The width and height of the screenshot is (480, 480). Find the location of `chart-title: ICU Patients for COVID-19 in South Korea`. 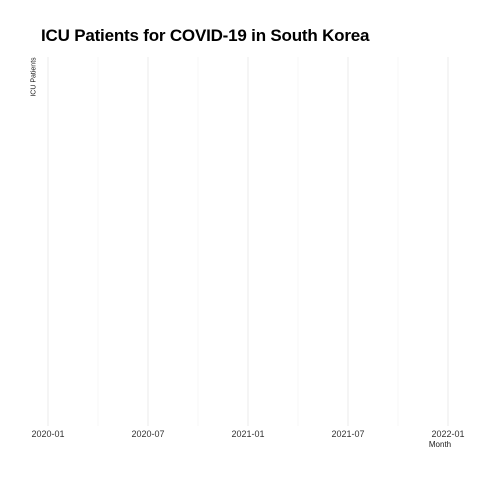

chart-title: ICU Patients for COVID-19 in South Korea is located at coordinates (205, 35).